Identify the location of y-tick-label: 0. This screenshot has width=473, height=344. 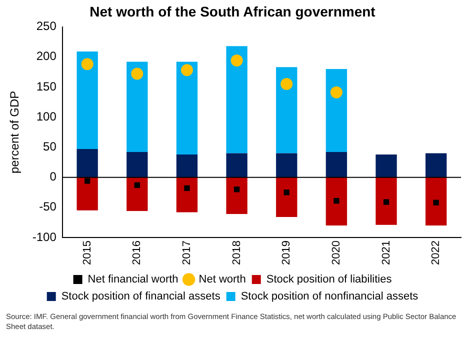
(53, 177).